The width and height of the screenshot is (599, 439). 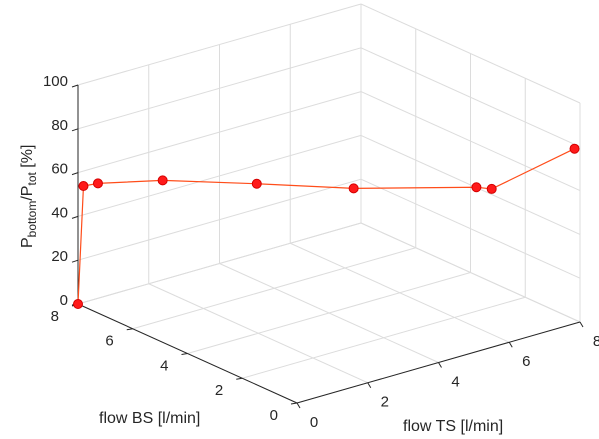 I want to click on y-tick-label: 8, so click(x=55, y=316).